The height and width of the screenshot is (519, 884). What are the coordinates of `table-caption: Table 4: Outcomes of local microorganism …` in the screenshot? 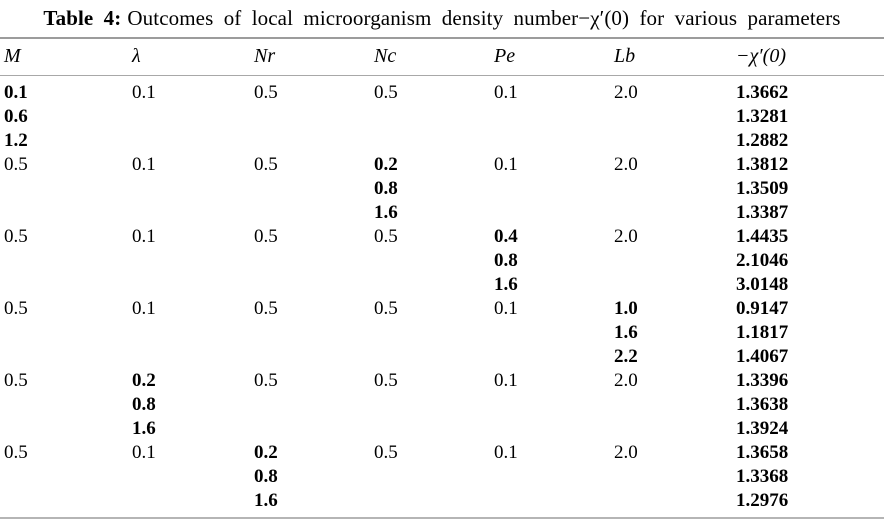 It's located at (442, 17).